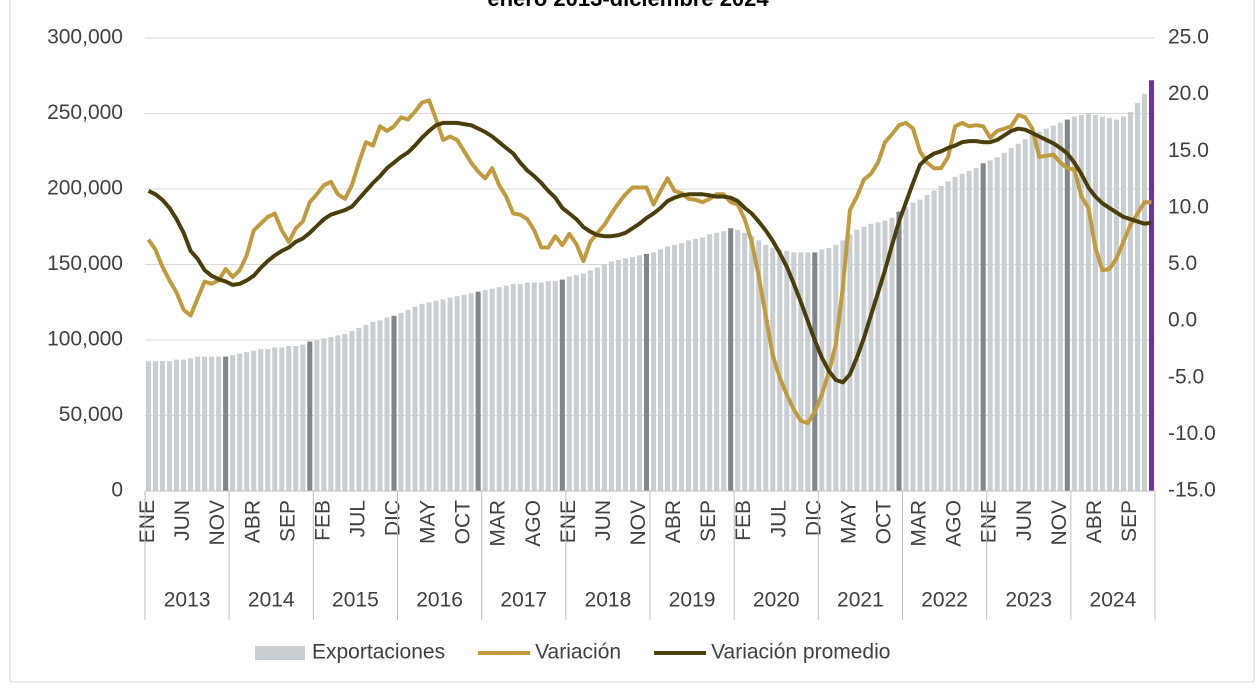  What do you see at coordinates (628, 5) in the screenshot?
I see `chart-title: enero 2013-diciembre 2024` at bounding box center [628, 5].